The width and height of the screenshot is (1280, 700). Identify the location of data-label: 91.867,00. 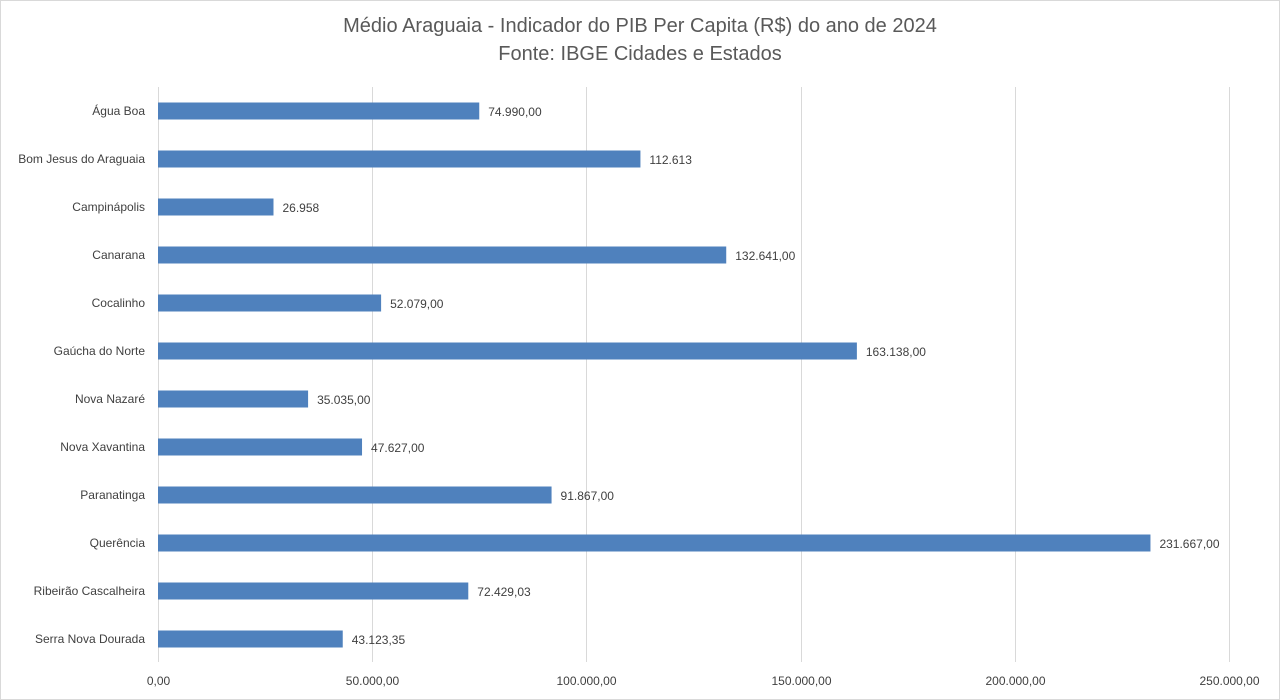
(588, 496).